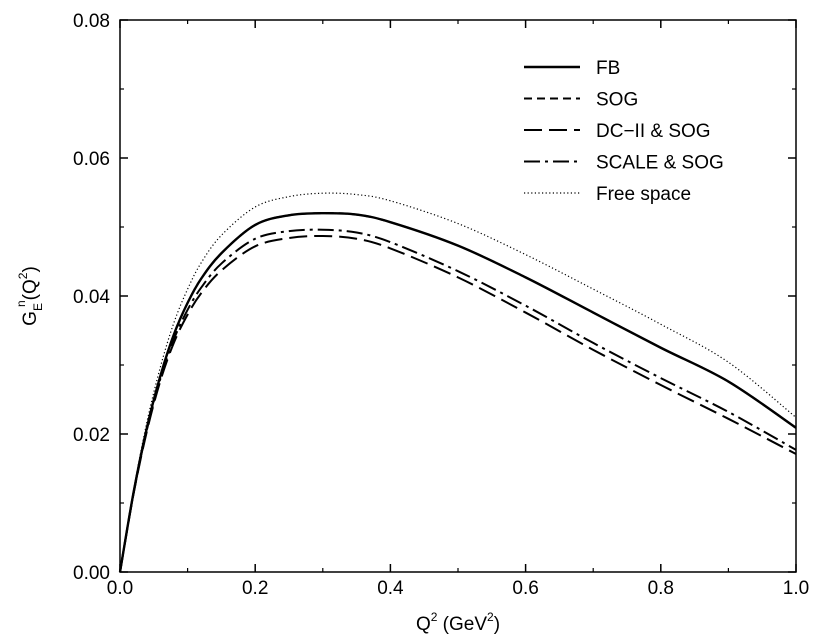  I want to click on x-tick-label: 0.2, so click(255, 588).